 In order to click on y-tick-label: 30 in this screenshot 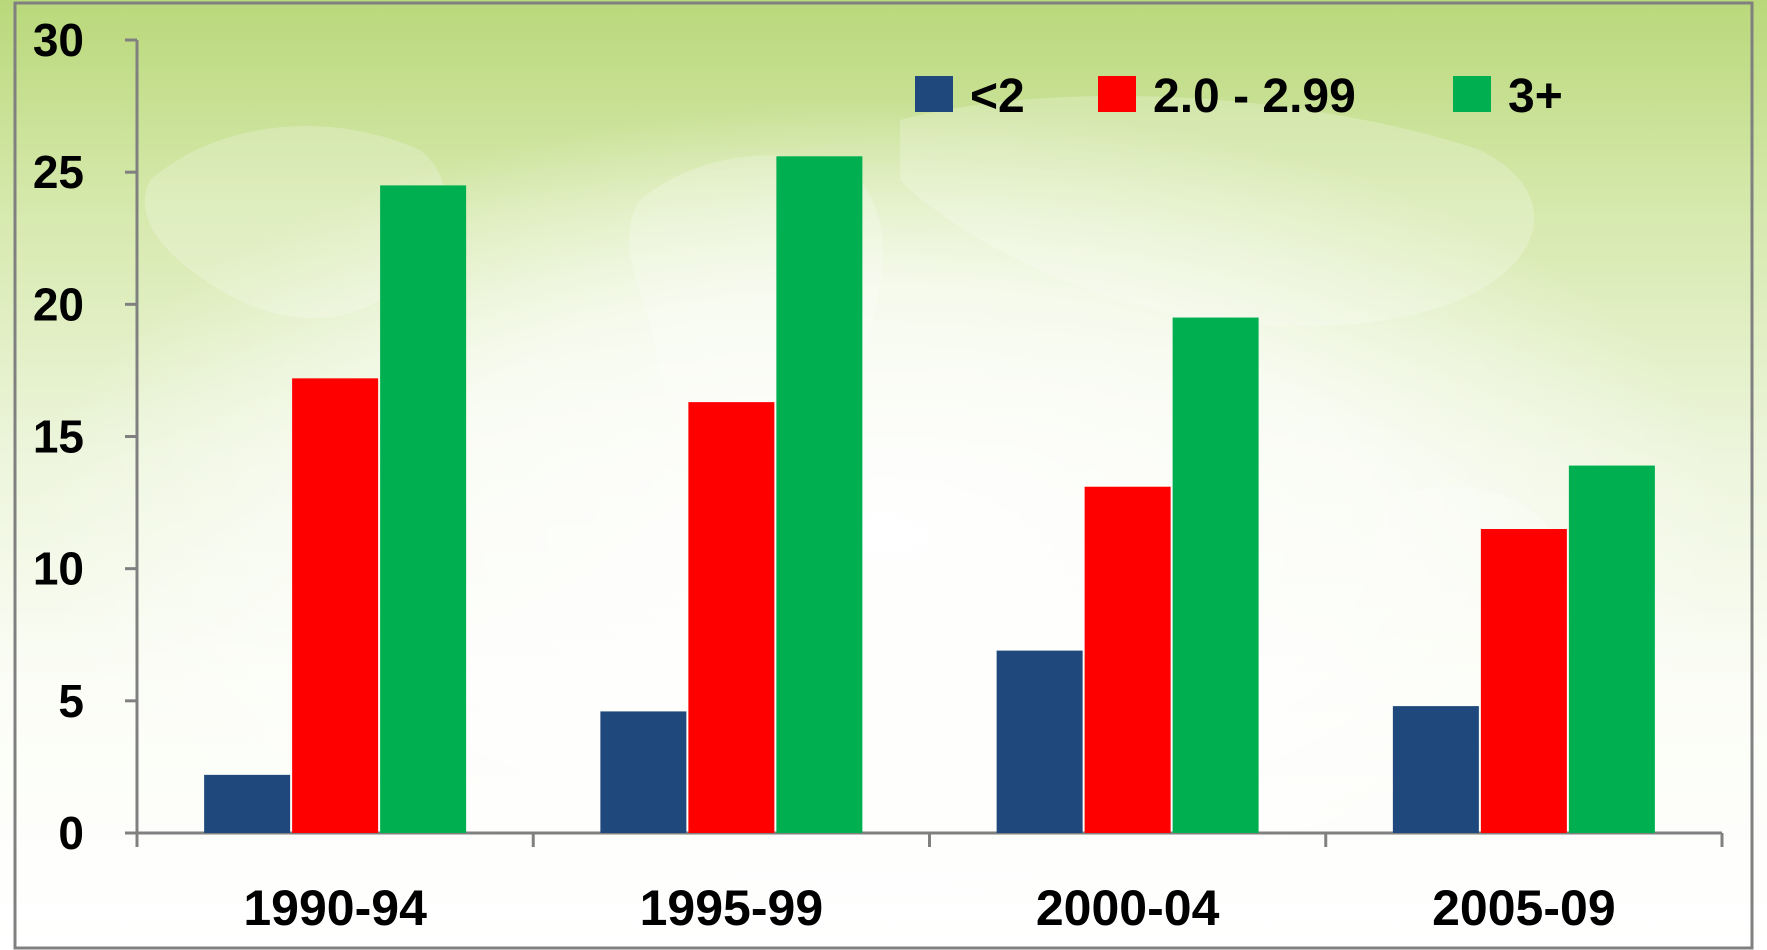, I will do `click(58, 40)`.